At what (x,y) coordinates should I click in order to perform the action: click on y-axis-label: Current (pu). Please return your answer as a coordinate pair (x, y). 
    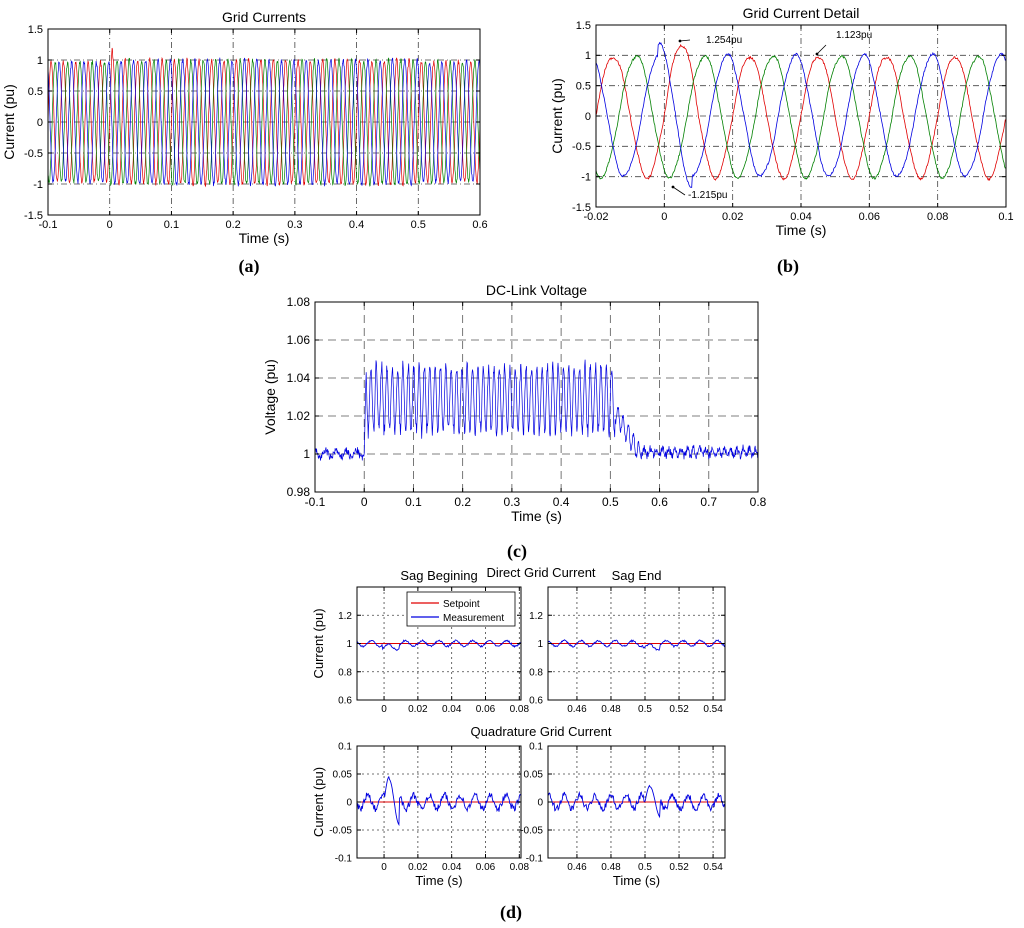
    Looking at the image, I should click on (318, 802).